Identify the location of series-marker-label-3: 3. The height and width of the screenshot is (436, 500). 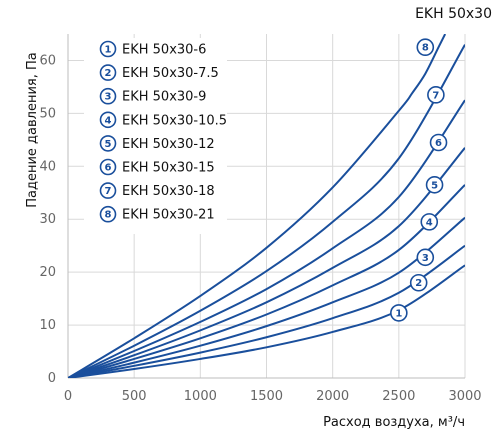
(425, 258).